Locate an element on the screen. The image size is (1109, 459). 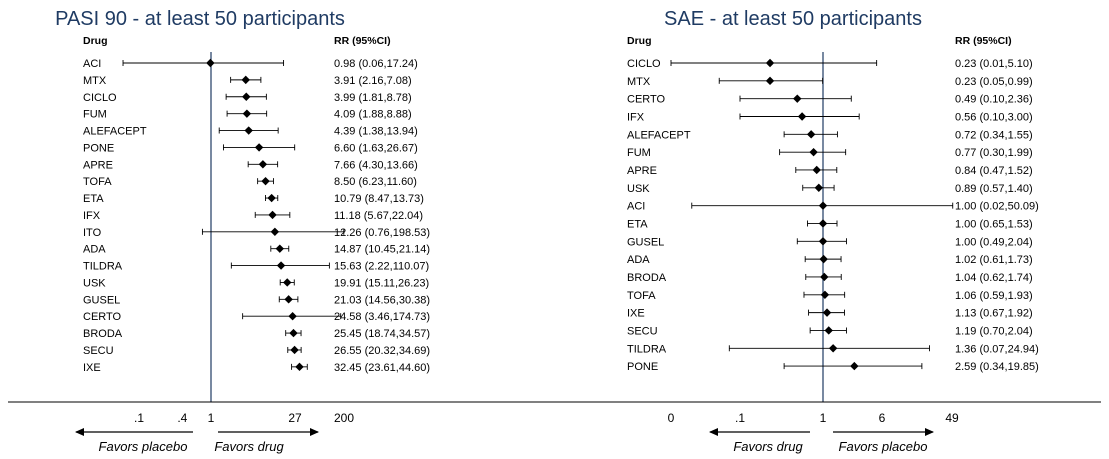
chart-title: SAE - at least 50 participants is located at coordinates (793, 19).